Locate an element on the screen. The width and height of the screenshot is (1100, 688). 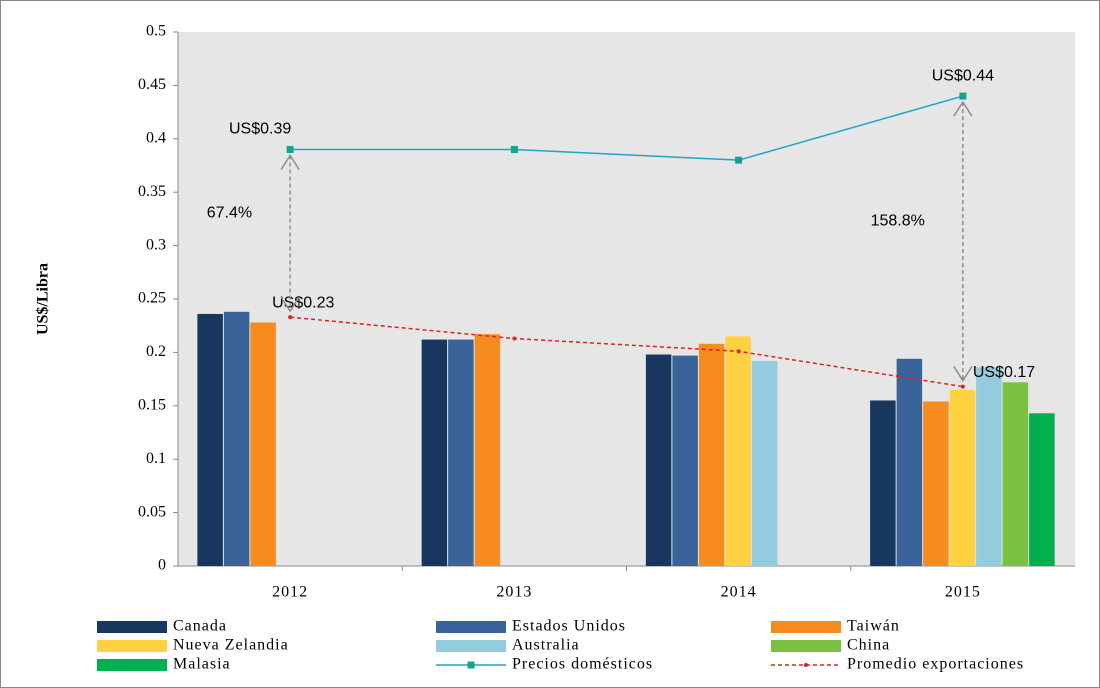
legend-label: Malasia is located at coordinates (202, 664).